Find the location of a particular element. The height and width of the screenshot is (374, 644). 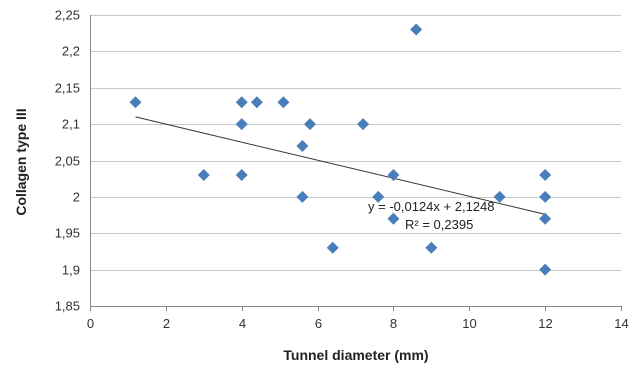

y-axis-title: Collagen type III is located at coordinates (21, 161).